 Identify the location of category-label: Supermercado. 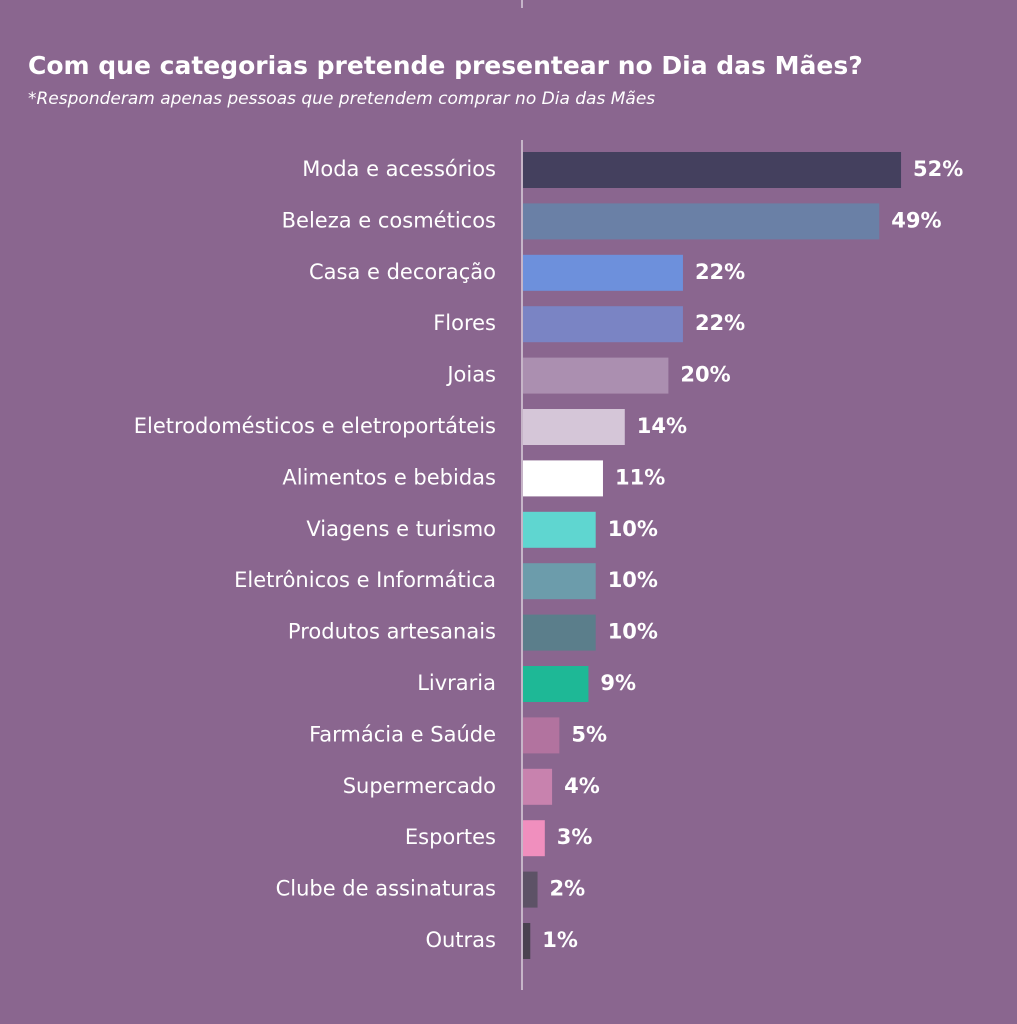
(419, 786).